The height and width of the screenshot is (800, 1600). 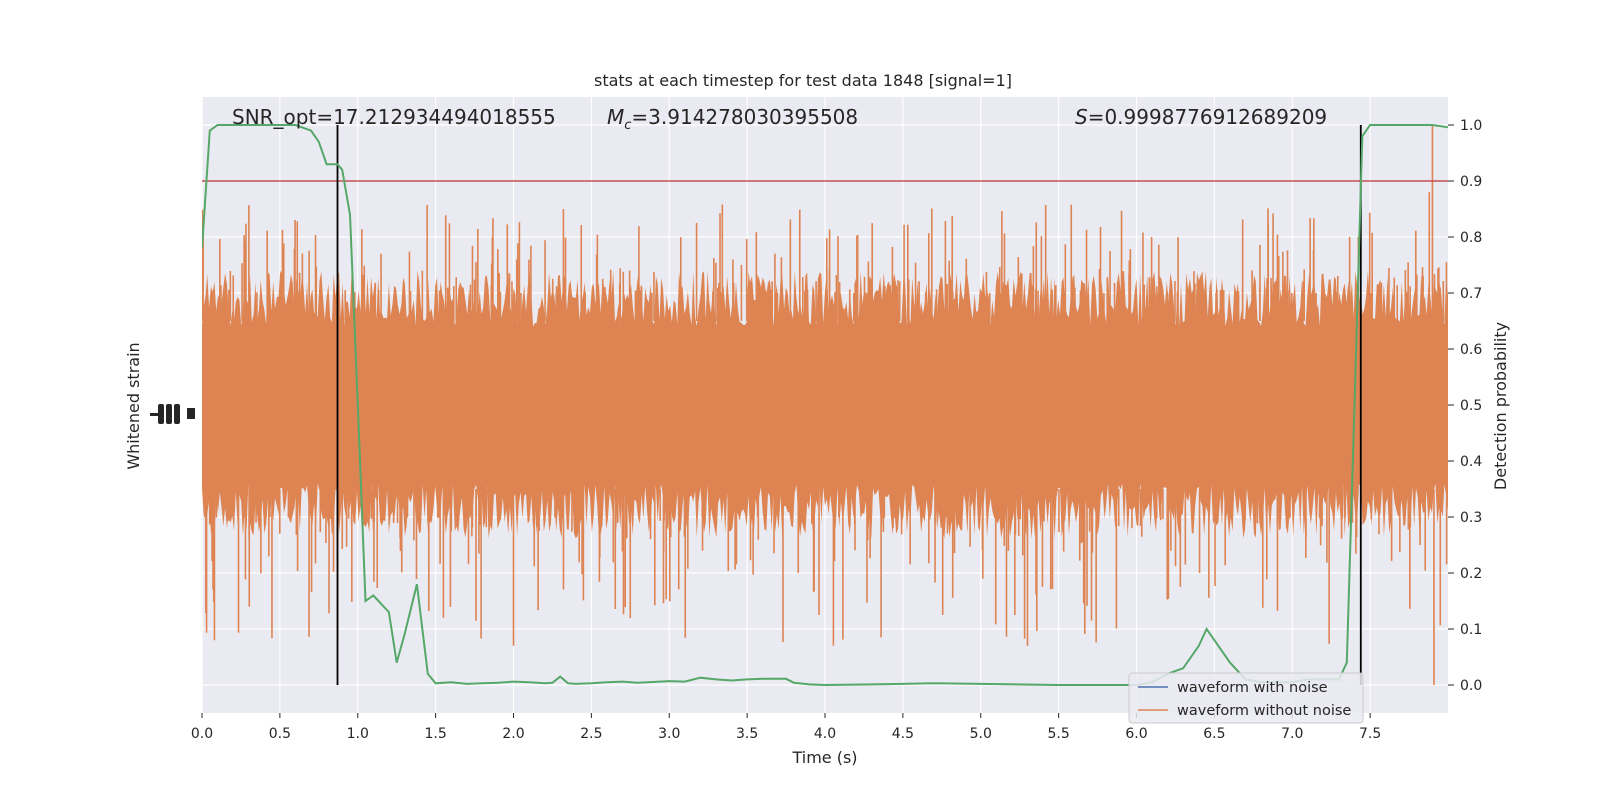 What do you see at coordinates (1136, 734) in the screenshot?
I see `x-tick-label: 6.0` at bounding box center [1136, 734].